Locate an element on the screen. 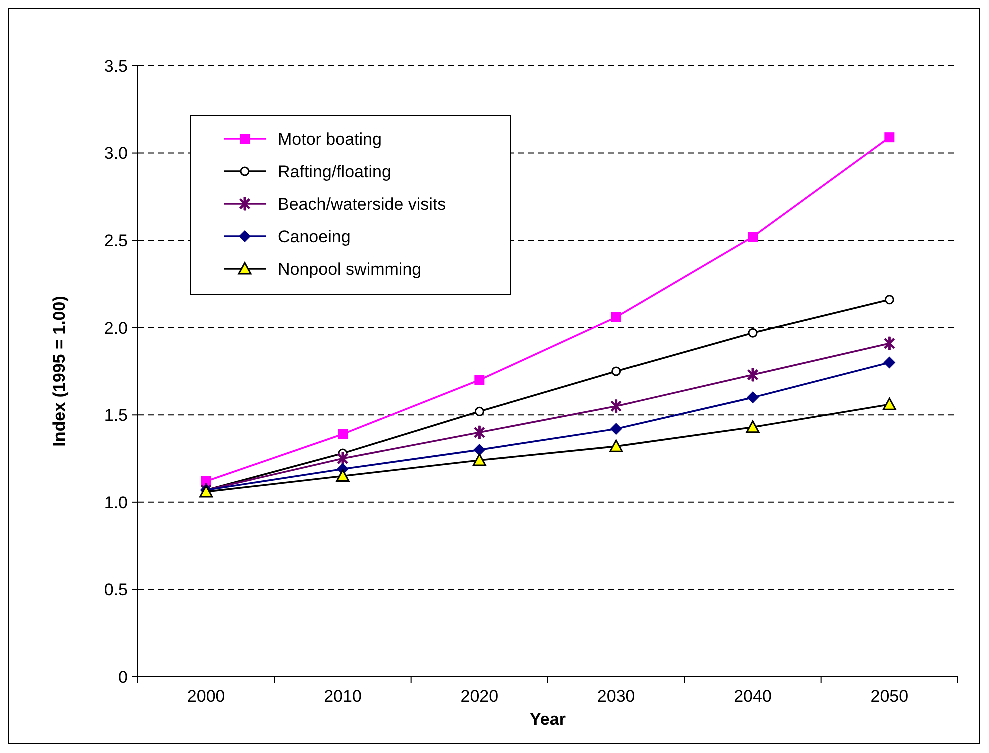 The width and height of the screenshot is (989, 753). legend-label: Canoeing is located at coordinates (314, 236).